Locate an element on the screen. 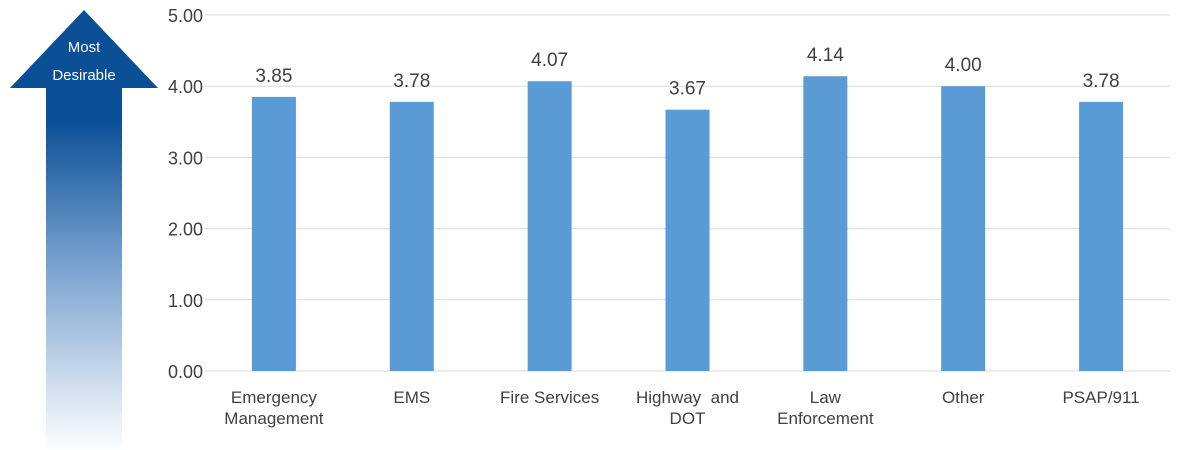 The image size is (1178, 450). data-label: 4.07 is located at coordinates (549, 60).